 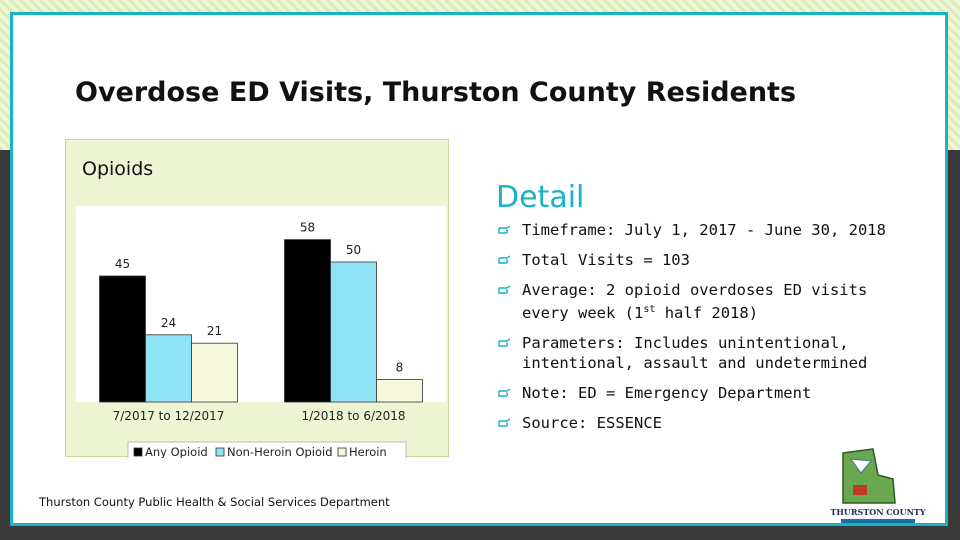 What do you see at coordinates (704, 230) in the screenshot?
I see `detail-text: Timeframe: July 1, 2017 - June 30, 2018` at bounding box center [704, 230].